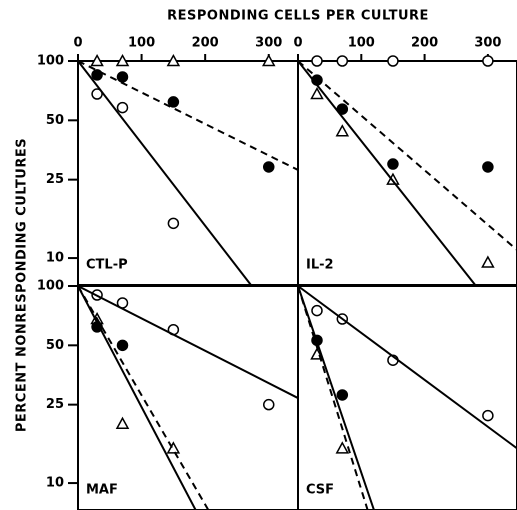 This screenshot has height=510, width=517. What do you see at coordinates (107, 265) in the screenshot?
I see `panel-label: CTL-P` at bounding box center [107, 265].